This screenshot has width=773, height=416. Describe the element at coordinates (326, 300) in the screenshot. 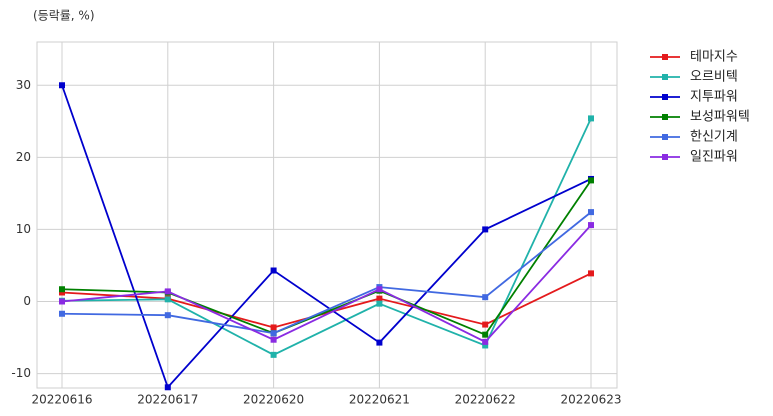

I see `series-line` at that location.